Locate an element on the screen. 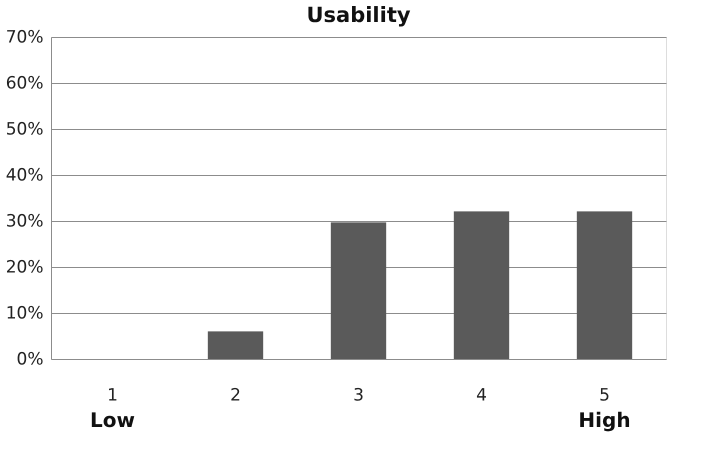 The width and height of the screenshot is (705, 454). x-tick-label: 5 is located at coordinates (604, 396).